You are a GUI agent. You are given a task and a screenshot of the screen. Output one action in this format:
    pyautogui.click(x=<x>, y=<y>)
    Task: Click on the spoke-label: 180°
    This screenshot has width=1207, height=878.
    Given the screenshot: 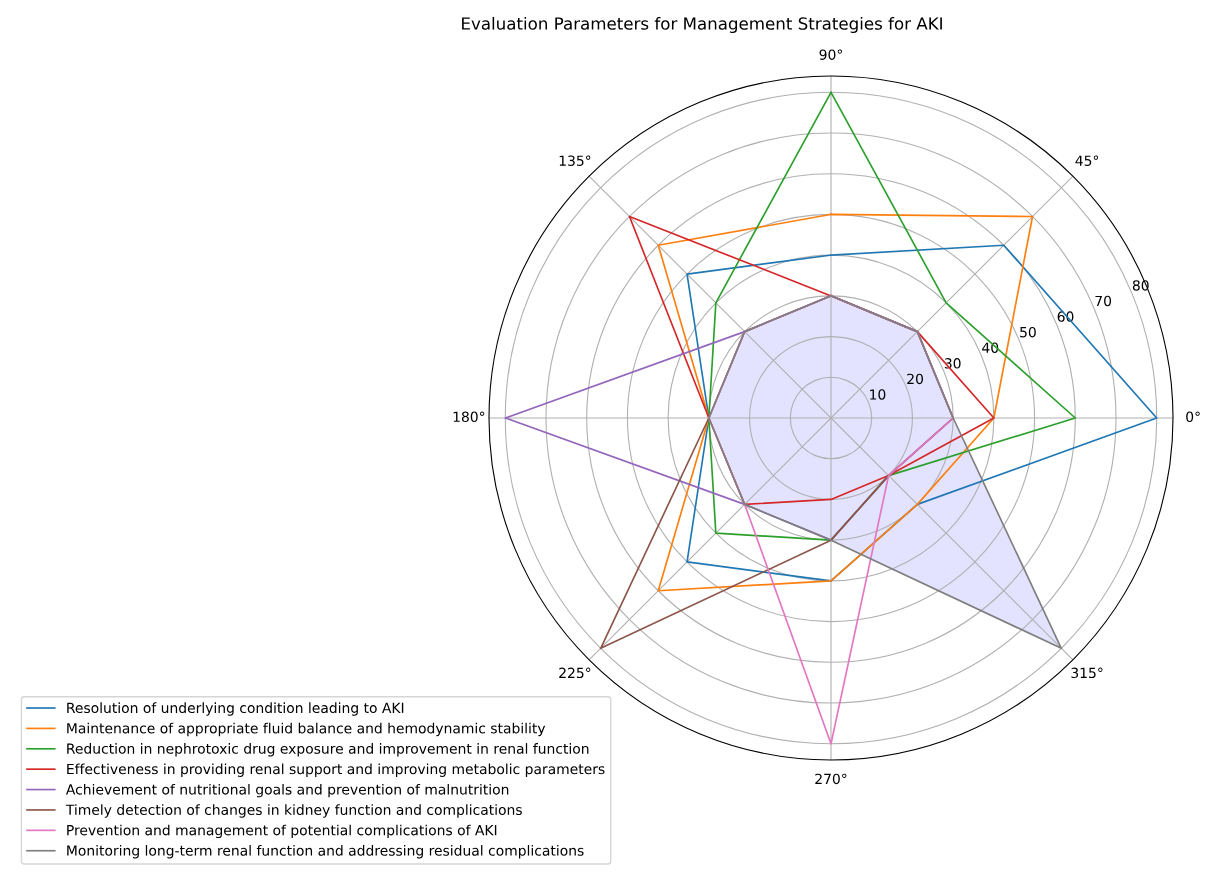 What is the action you would take?
    pyautogui.click(x=469, y=417)
    